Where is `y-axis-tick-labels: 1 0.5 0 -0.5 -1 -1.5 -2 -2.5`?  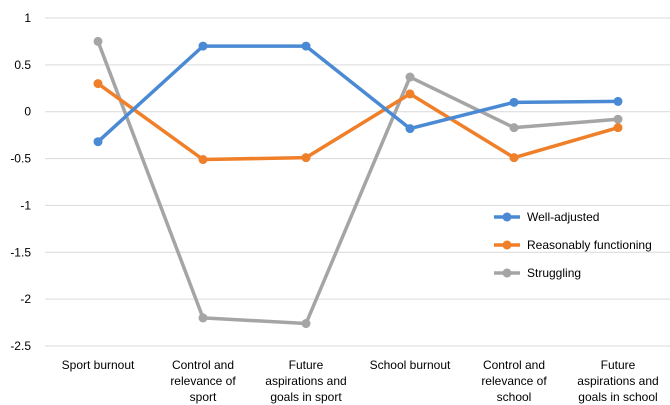
y-axis-tick-labels: 1 0.5 0 -0.5 -1 -1.5 -2 -2.5 is located at coordinates (20, 182).